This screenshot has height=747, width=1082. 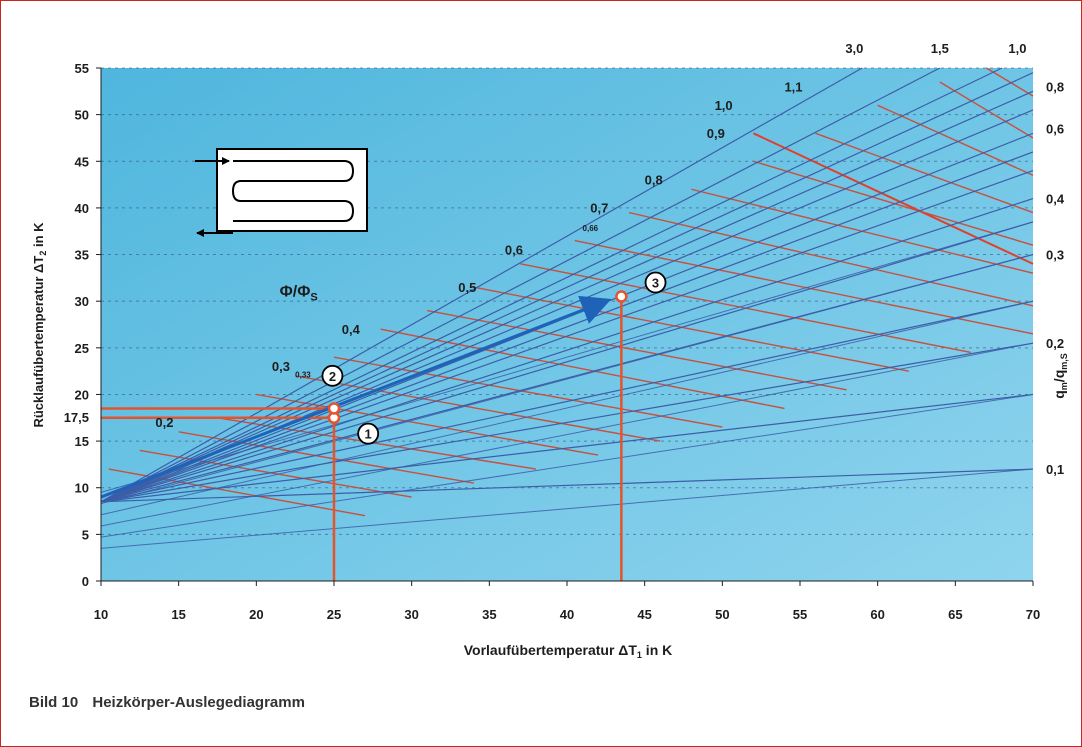 What do you see at coordinates (85, 534) in the screenshot?
I see `y-tick-label: 5` at bounding box center [85, 534].